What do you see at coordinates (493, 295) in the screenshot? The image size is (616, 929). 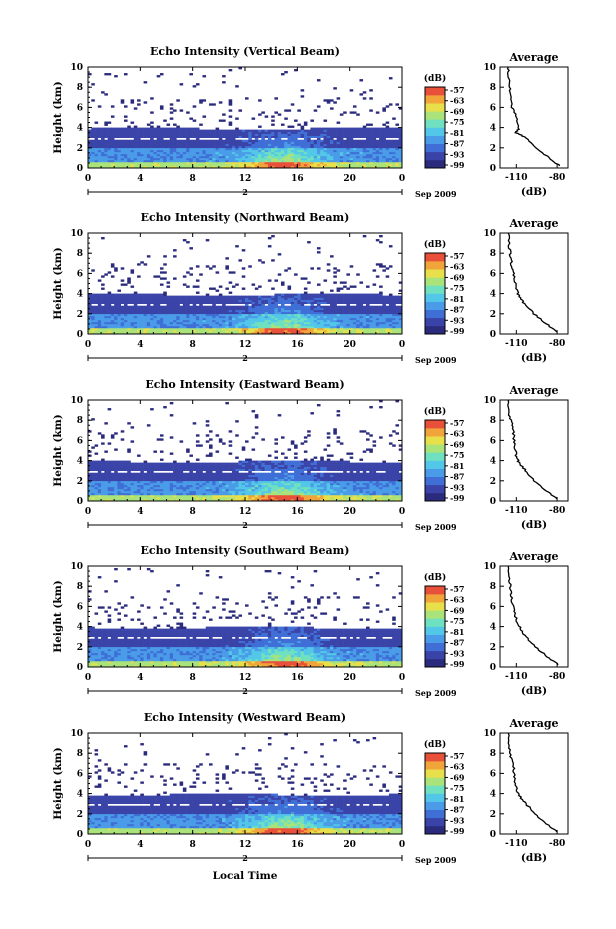 I see `average-y-tick-label: 4` at bounding box center [493, 295].